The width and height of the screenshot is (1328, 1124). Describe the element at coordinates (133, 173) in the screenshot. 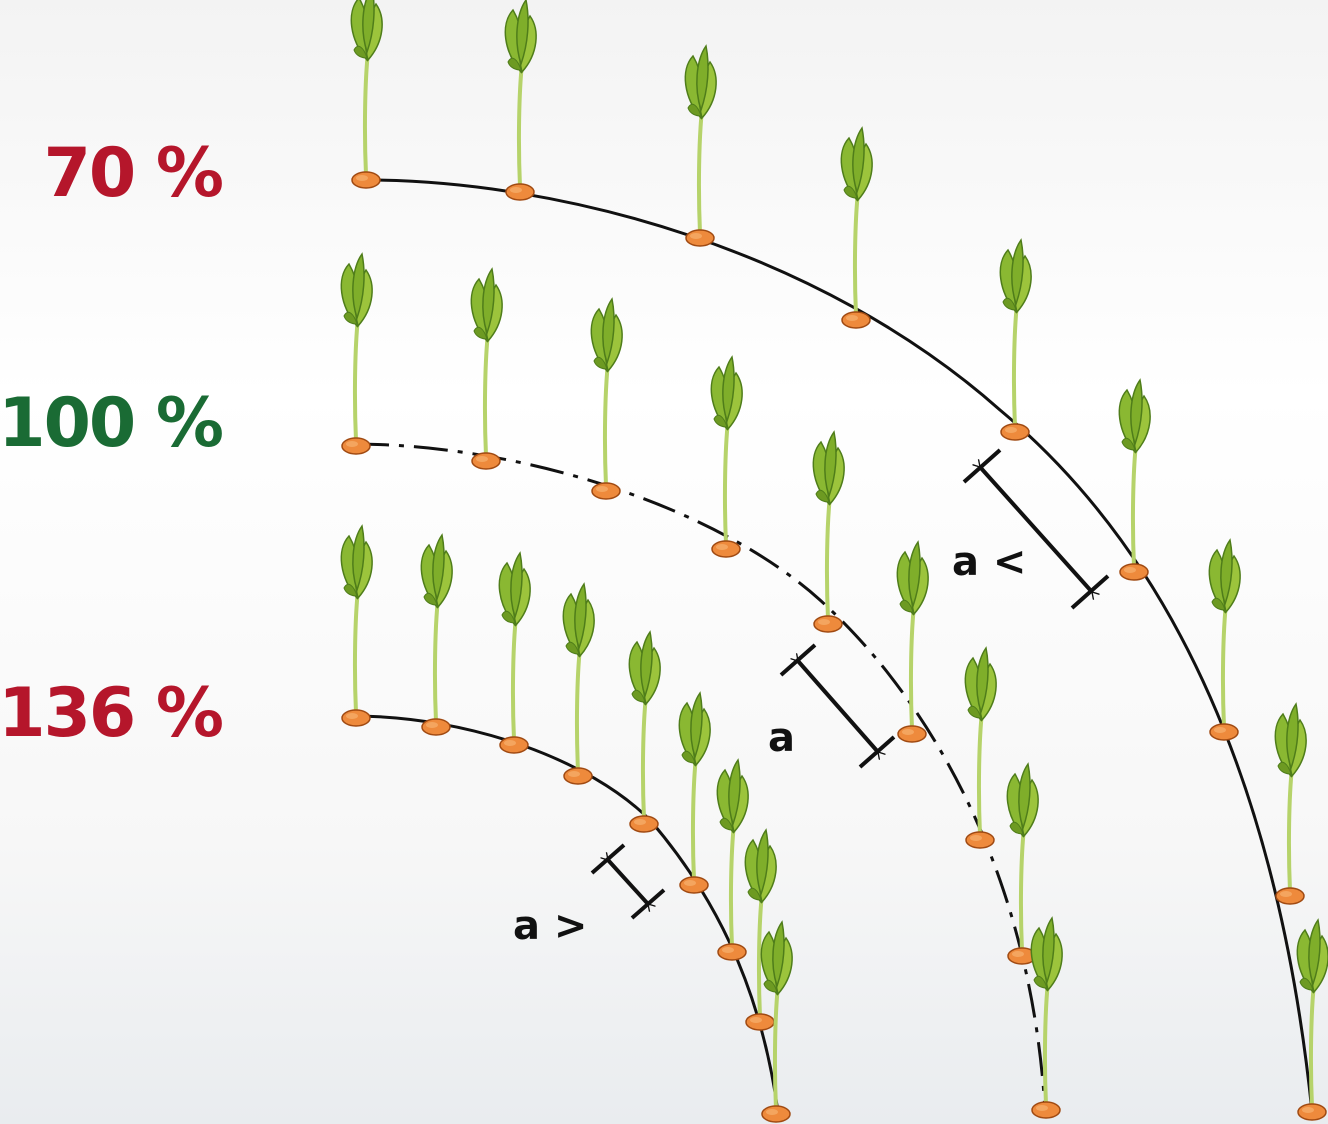

I see `row-label-70: 70 %` at that location.